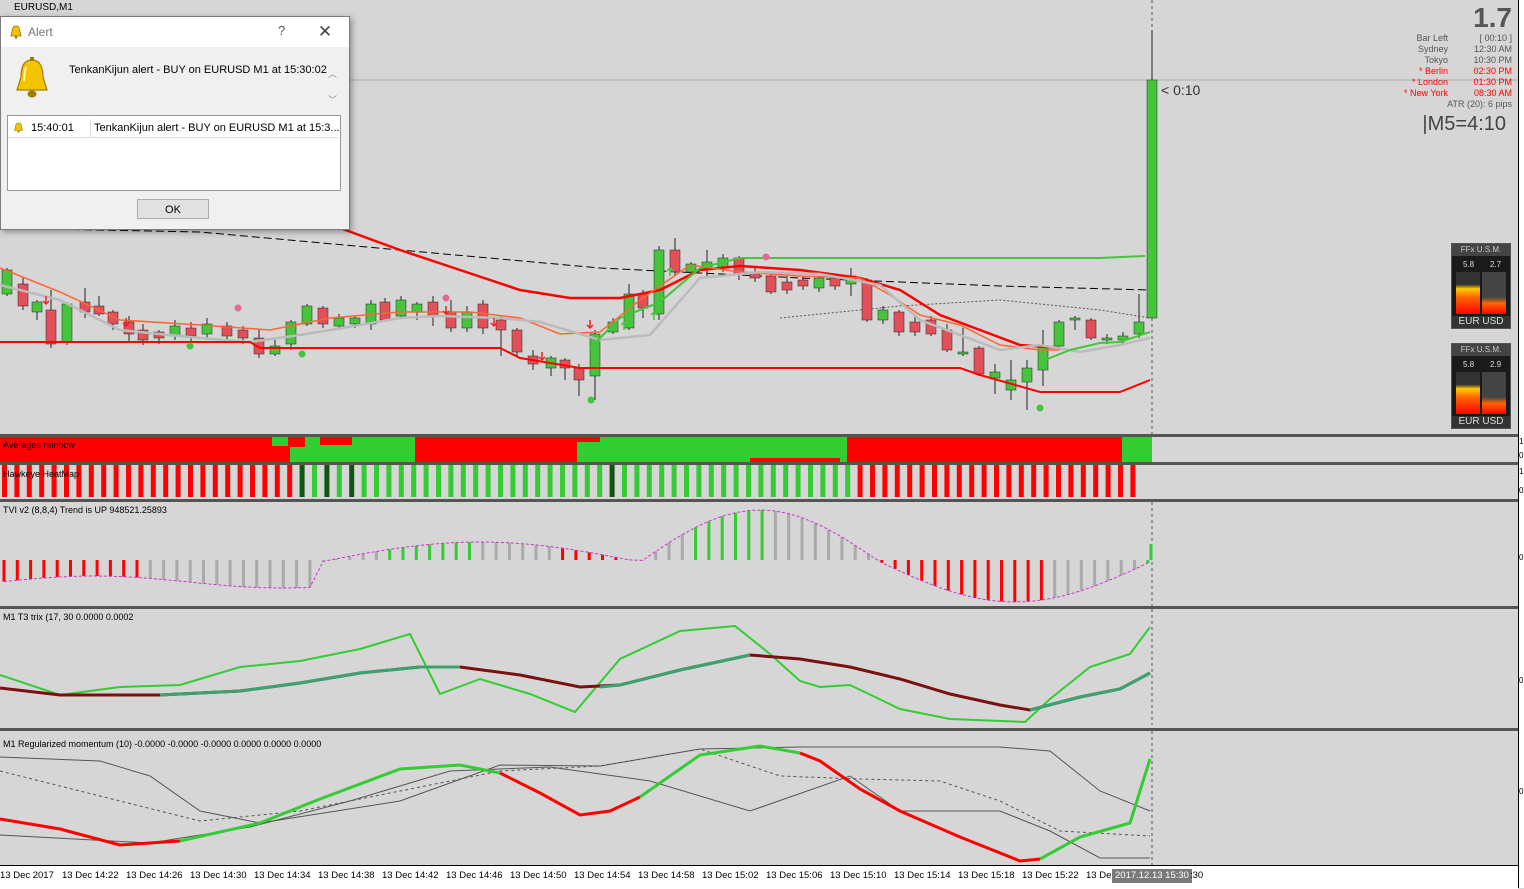 The image size is (1524, 889). What do you see at coordinates (40, 32) in the screenshot?
I see `alert-title: Alert` at bounding box center [40, 32].